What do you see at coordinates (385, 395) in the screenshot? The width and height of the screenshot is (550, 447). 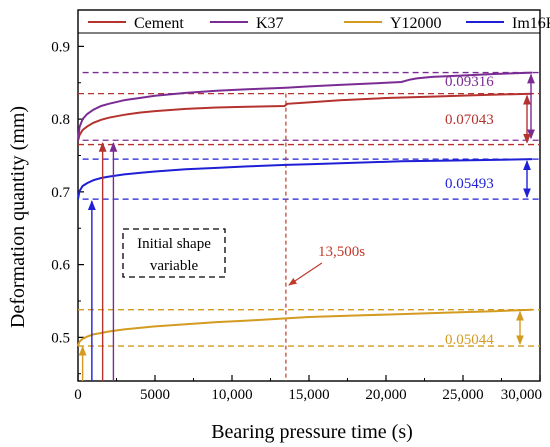 I see `x-tick-label: 20,000` at bounding box center [385, 395].